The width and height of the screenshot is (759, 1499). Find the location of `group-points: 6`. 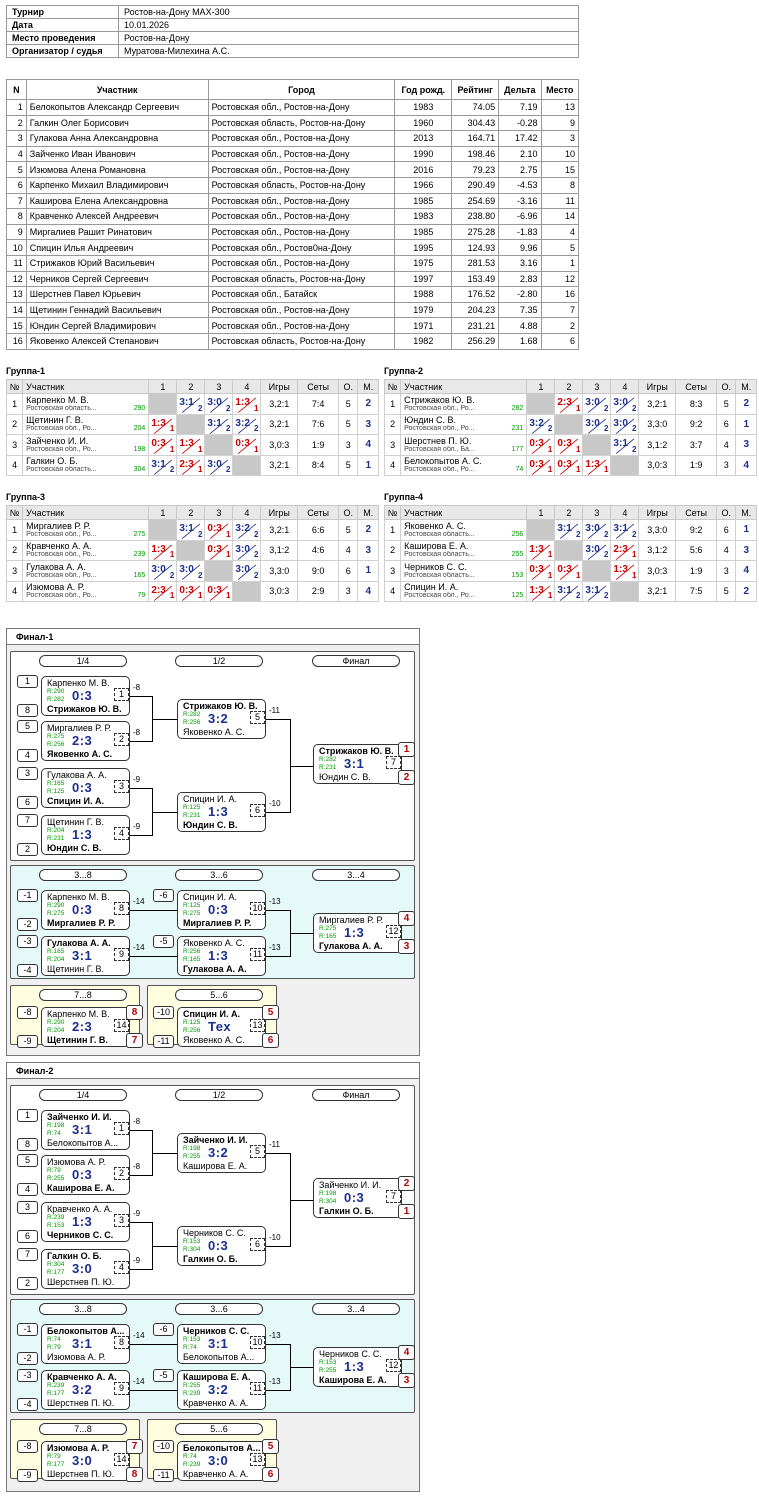

group-points: 6 is located at coordinates (348, 571).